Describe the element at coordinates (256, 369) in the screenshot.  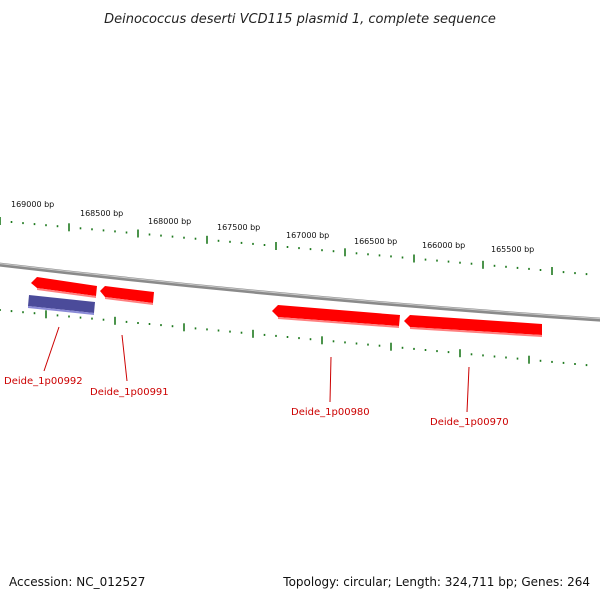
I see `gene-leader-lines` at that location.